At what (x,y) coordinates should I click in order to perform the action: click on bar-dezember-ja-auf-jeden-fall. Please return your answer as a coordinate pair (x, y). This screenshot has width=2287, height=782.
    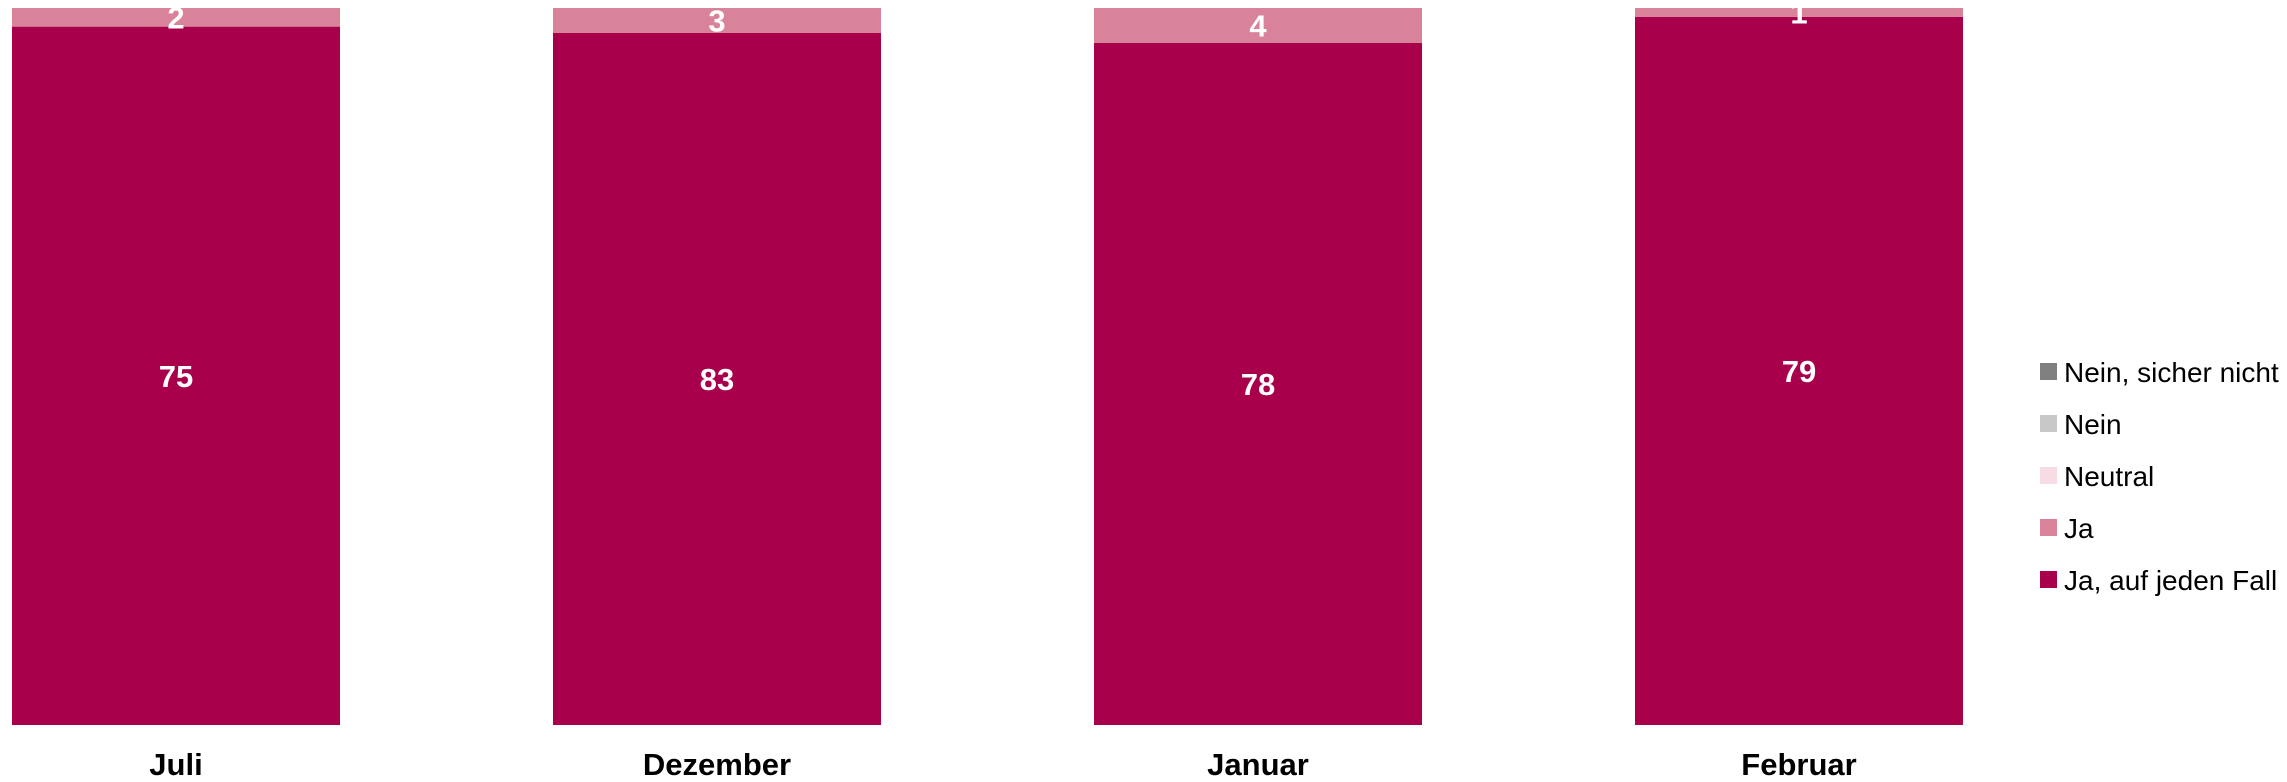
    Looking at the image, I should click on (717, 379).